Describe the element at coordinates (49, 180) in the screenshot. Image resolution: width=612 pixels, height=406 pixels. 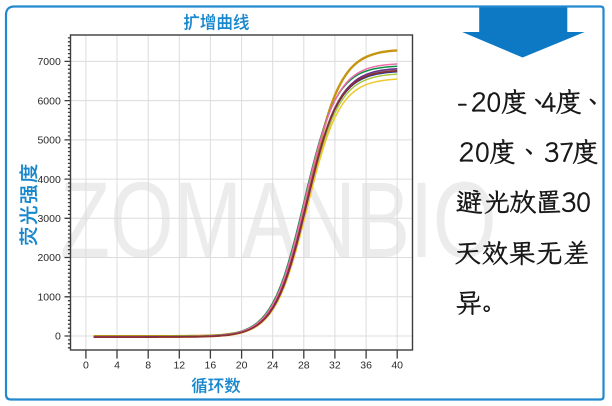
I see `svg-text: 4000` at that location.